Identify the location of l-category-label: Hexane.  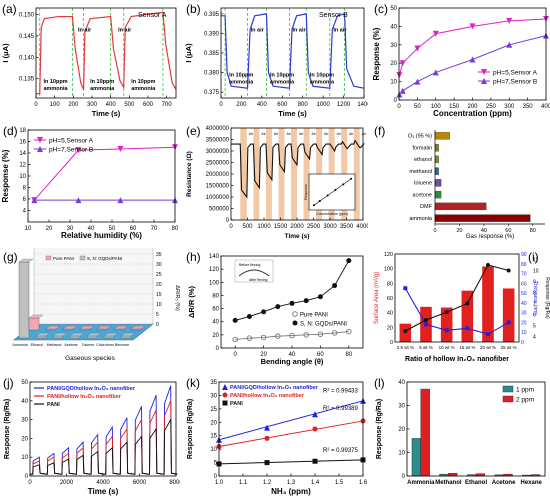
(532, 483).